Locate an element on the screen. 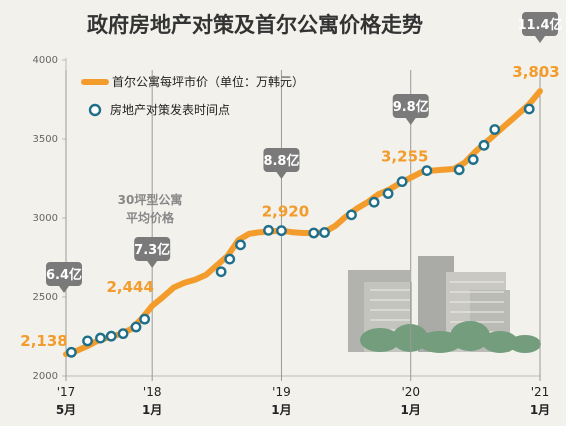 The height and width of the screenshot is (426, 566). legend-series-label: 首尔公寓每坪市价（单位：万韩元） is located at coordinates (208, 81).